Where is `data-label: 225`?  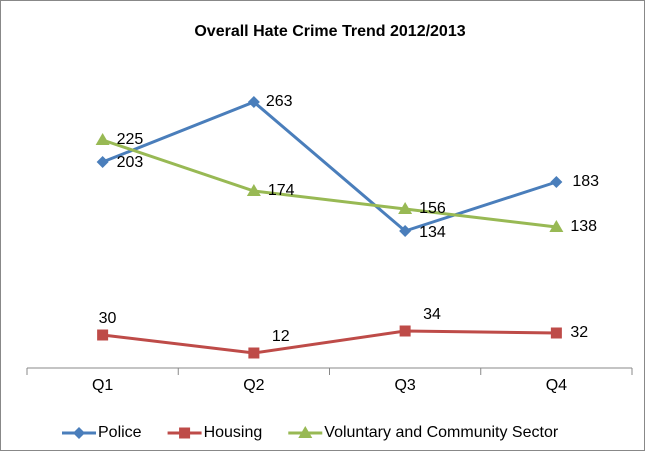
data-label: 225 is located at coordinates (130, 139).